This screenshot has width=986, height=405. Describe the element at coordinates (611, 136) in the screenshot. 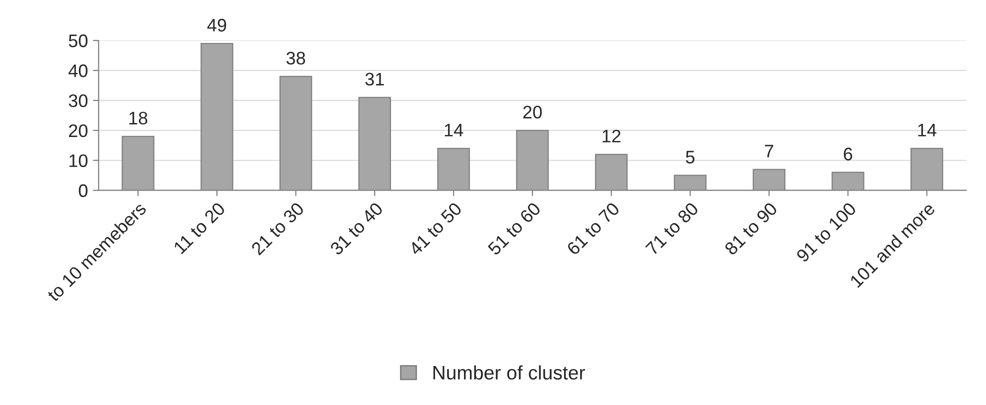

I see `data-label: 12` at that location.